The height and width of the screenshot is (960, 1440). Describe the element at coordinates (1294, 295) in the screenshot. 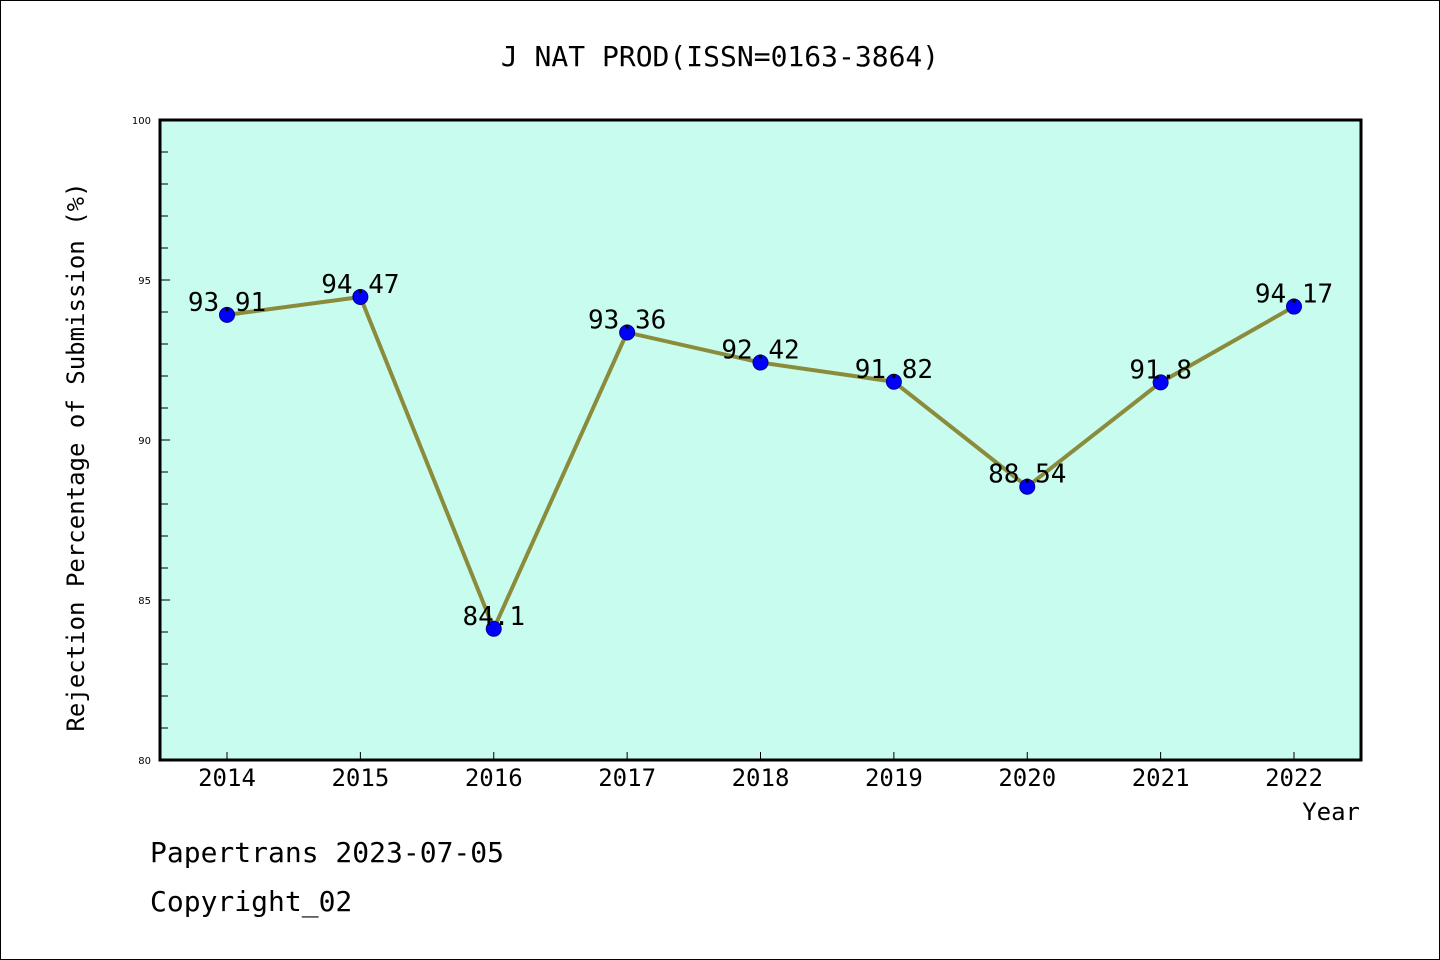

I see `data-label: 94.17` at that location.